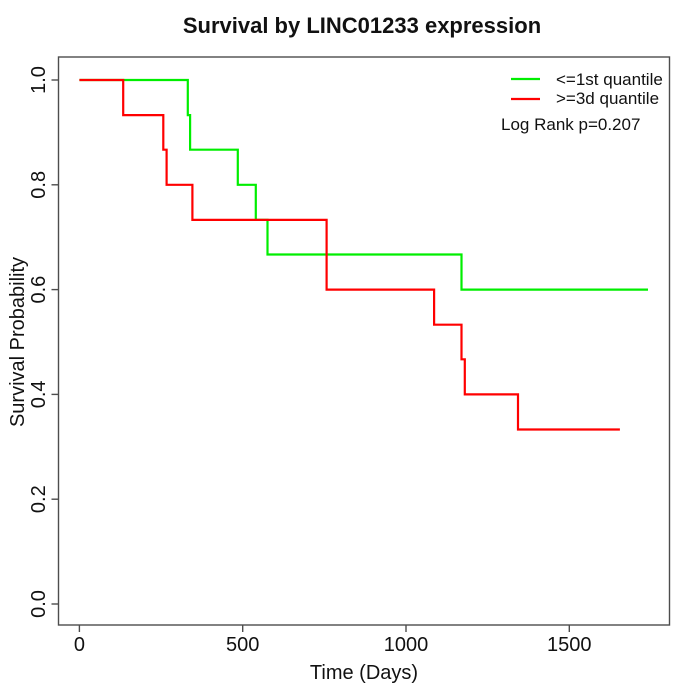 The width and height of the screenshot is (700, 700). What do you see at coordinates (18, 342) in the screenshot?
I see `y-axis-label: Survival Probability` at bounding box center [18, 342].